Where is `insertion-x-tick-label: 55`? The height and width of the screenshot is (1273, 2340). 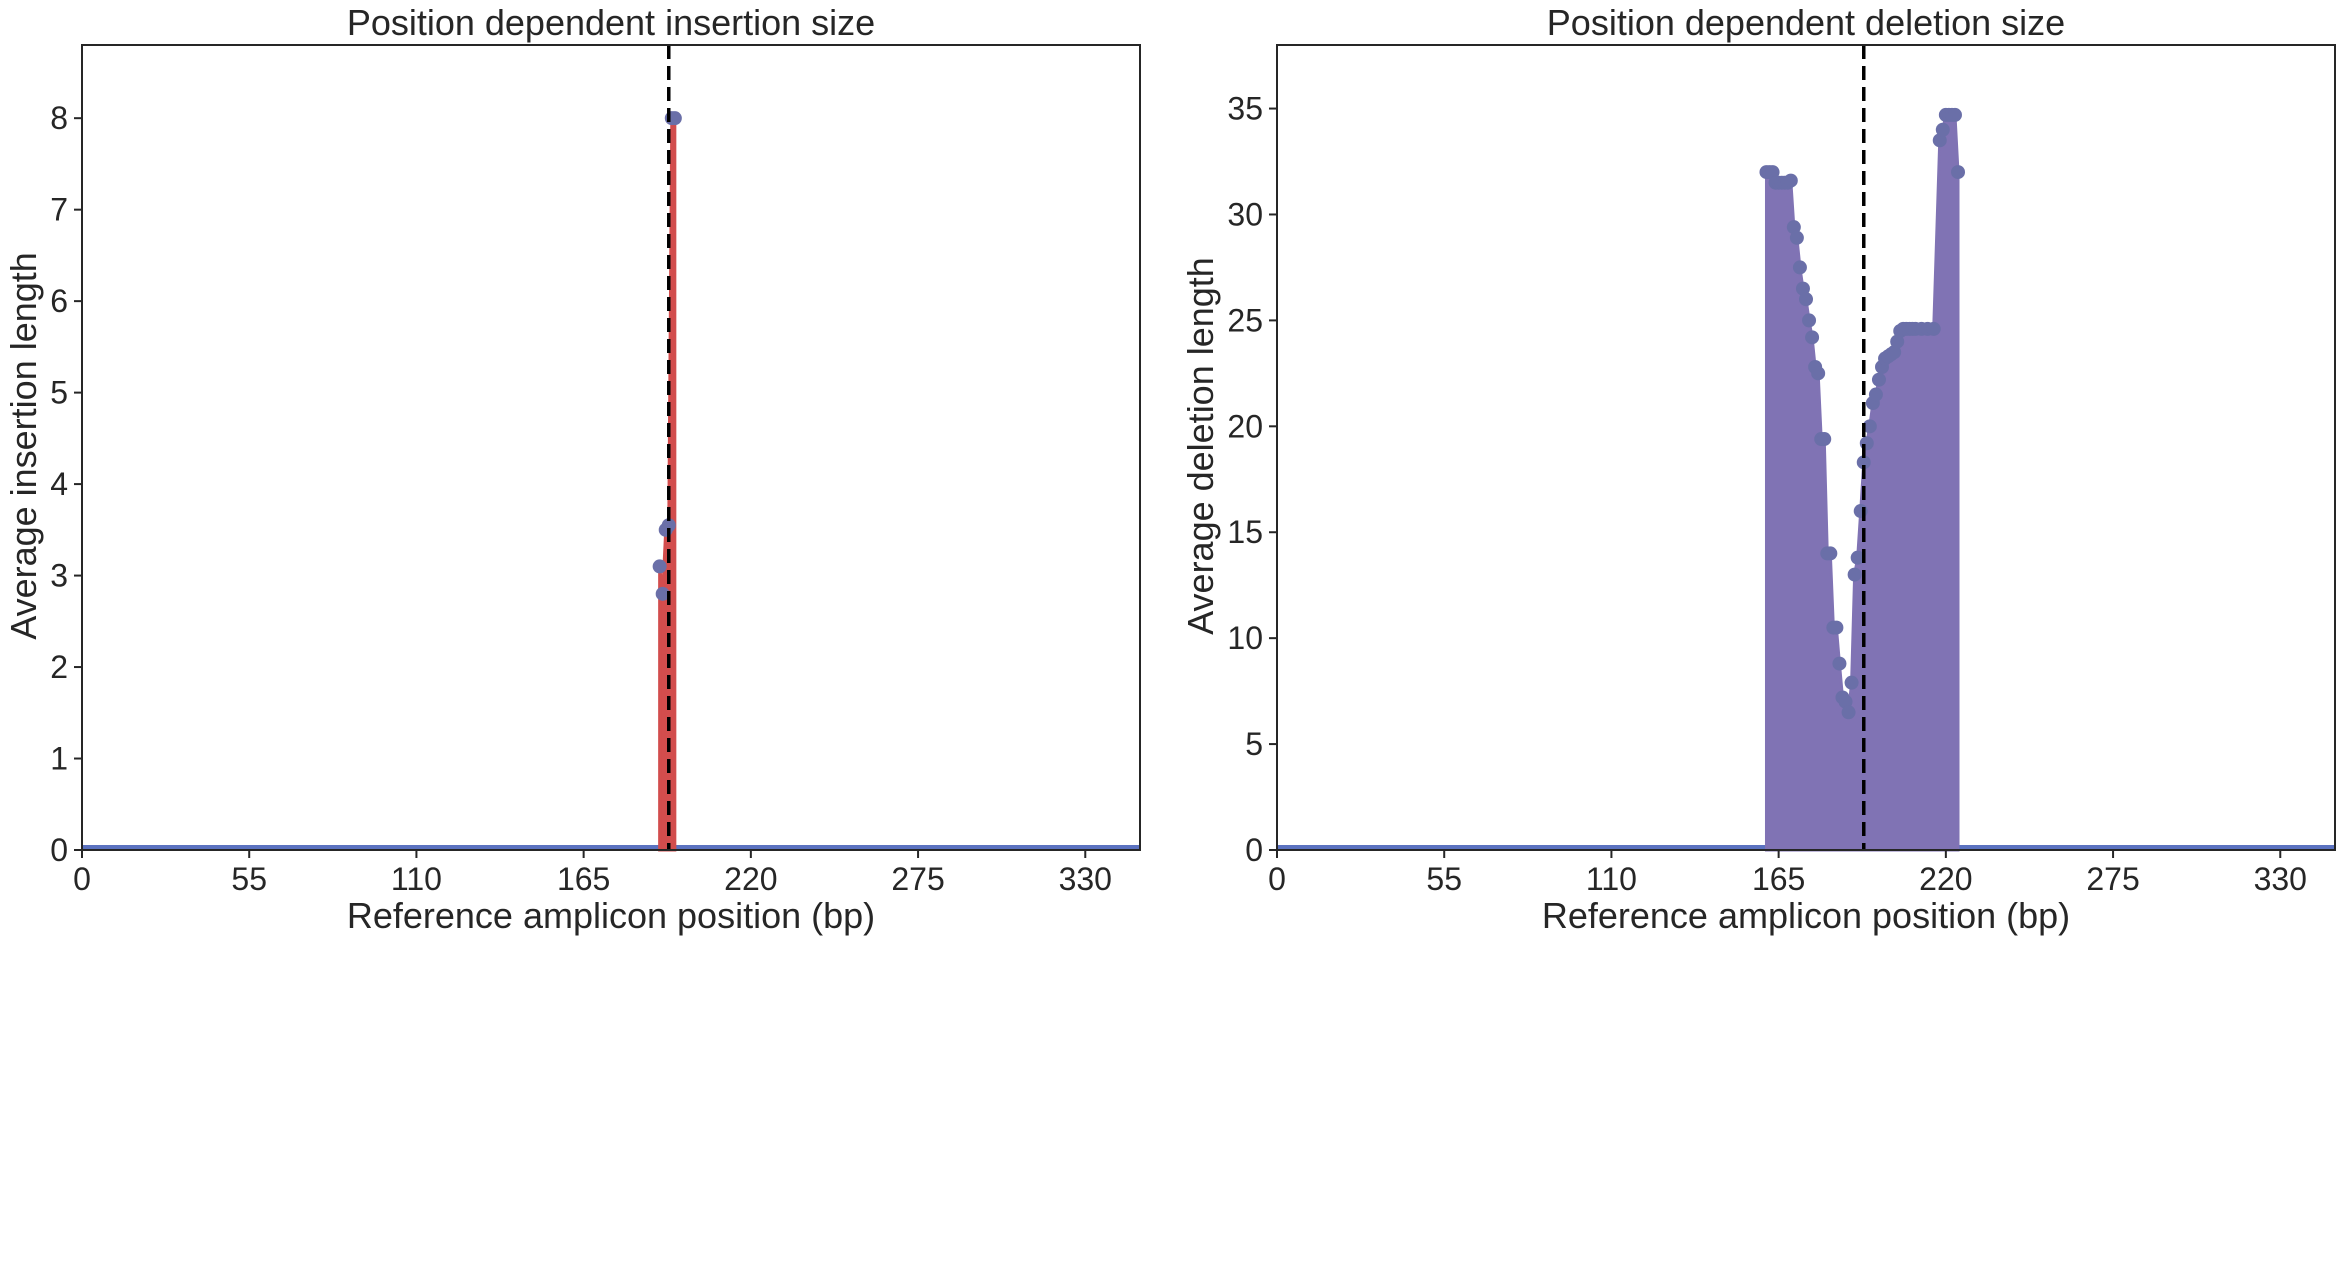
insertion-x-tick-label: 55 is located at coordinates (249, 879).